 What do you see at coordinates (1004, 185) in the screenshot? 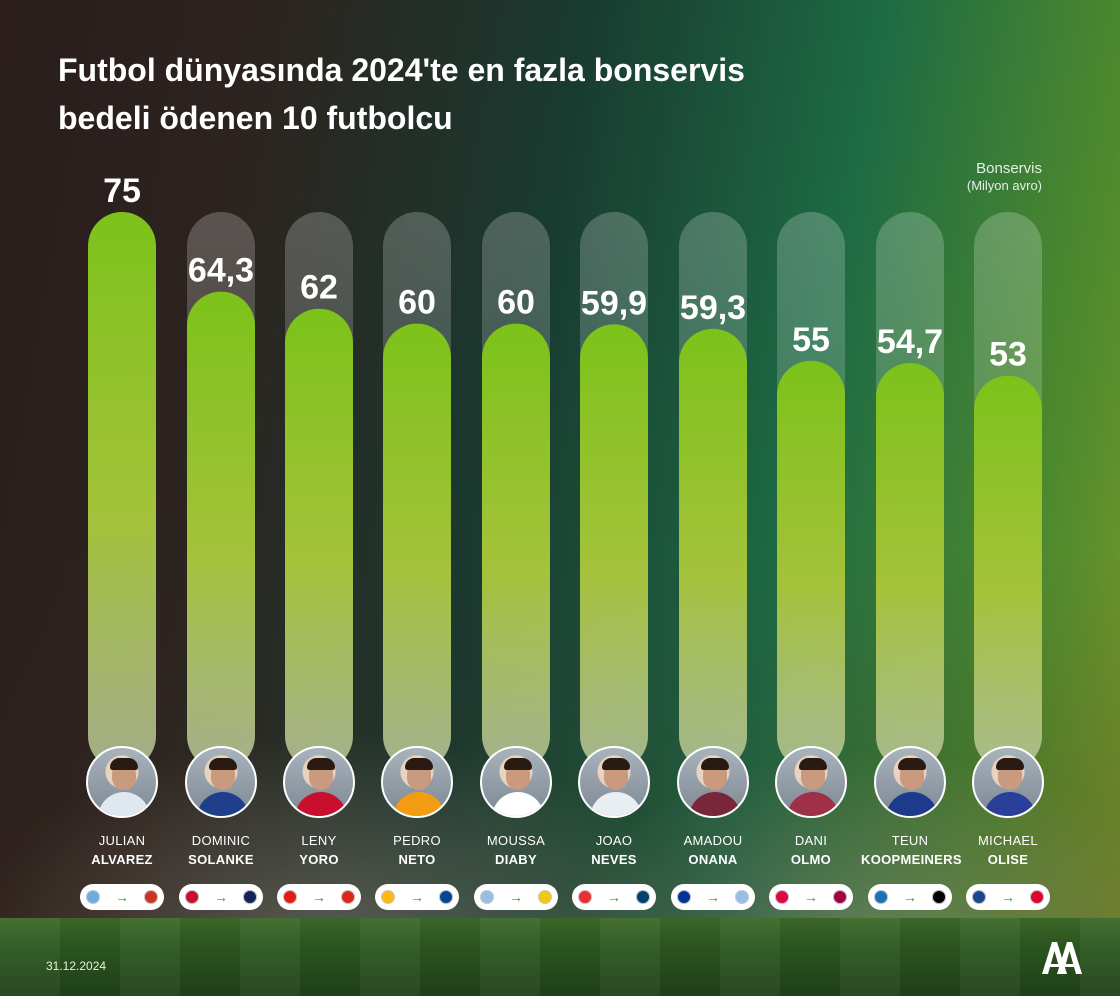
I see `unit-label-line-2: (Milyon avro)` at bounding box center [1004, 185].